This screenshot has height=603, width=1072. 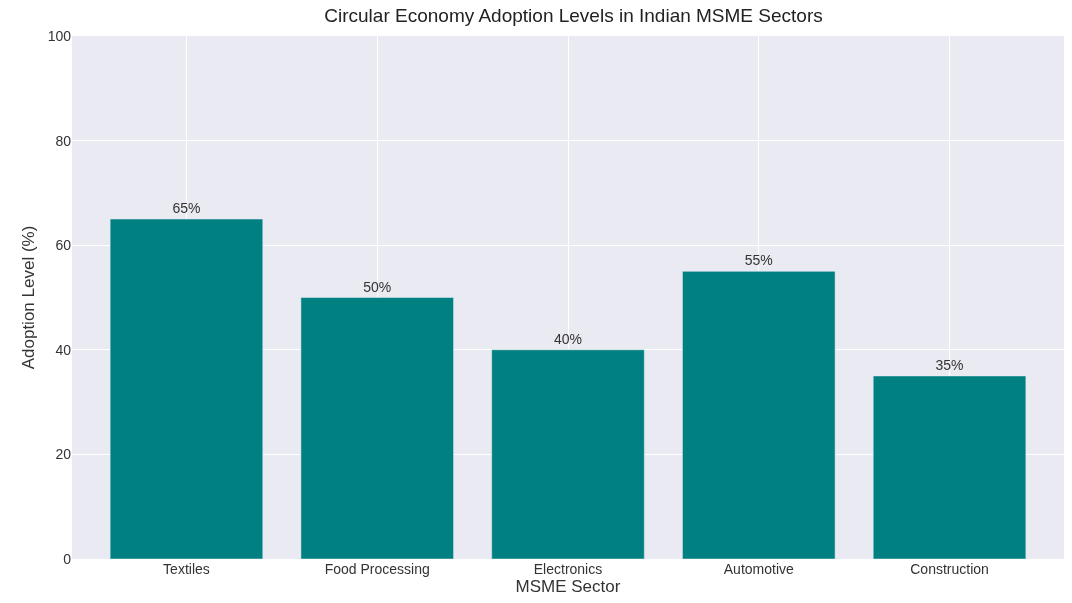 What do you see at coordinates (186, 208) in the screenshot?
I see `data-label: 65%` at bounding box center [186, 208].